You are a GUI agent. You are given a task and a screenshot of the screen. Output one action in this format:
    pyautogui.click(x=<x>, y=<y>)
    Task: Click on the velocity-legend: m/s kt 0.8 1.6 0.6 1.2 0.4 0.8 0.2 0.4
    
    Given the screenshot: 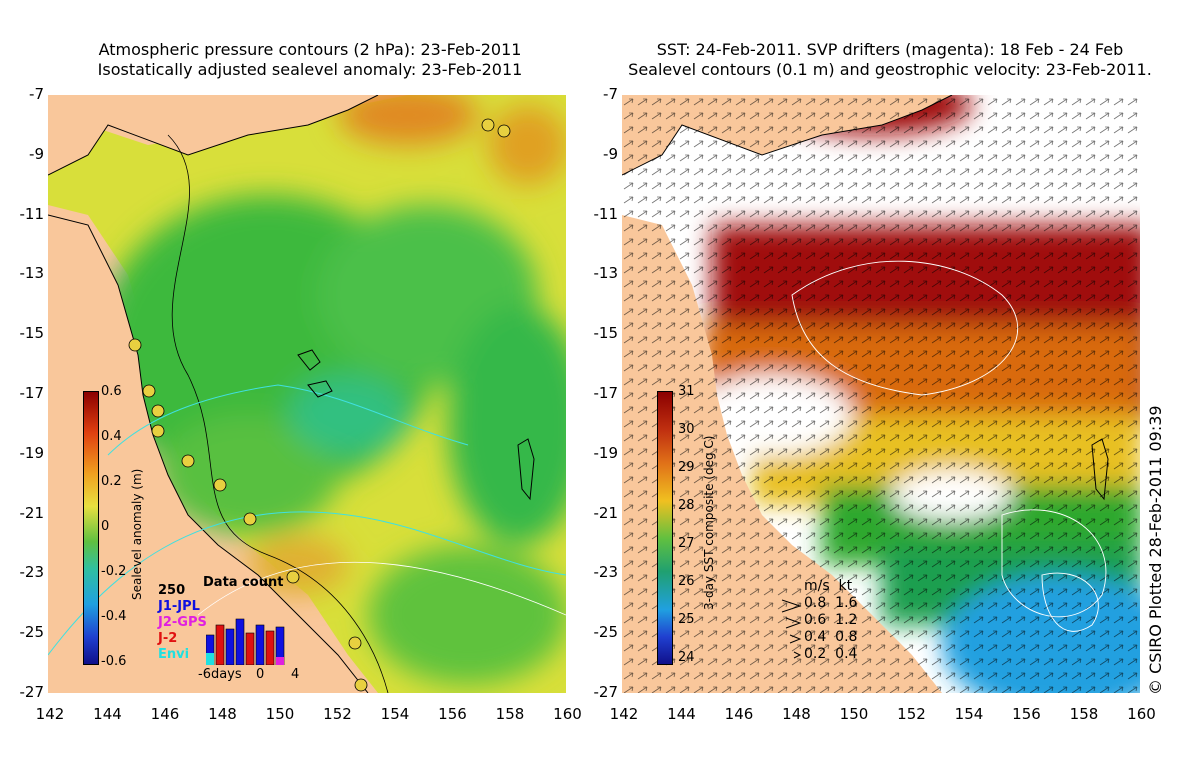 What is the action you would take?
    pyautogui.click(x=825, y=623)
    